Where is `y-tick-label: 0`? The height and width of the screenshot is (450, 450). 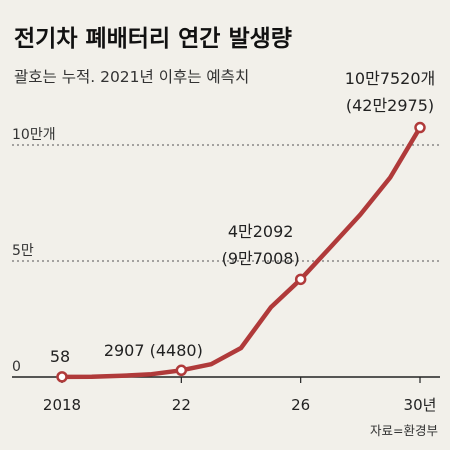
y-tick-label: 0 is located at coordinates (16, 367).